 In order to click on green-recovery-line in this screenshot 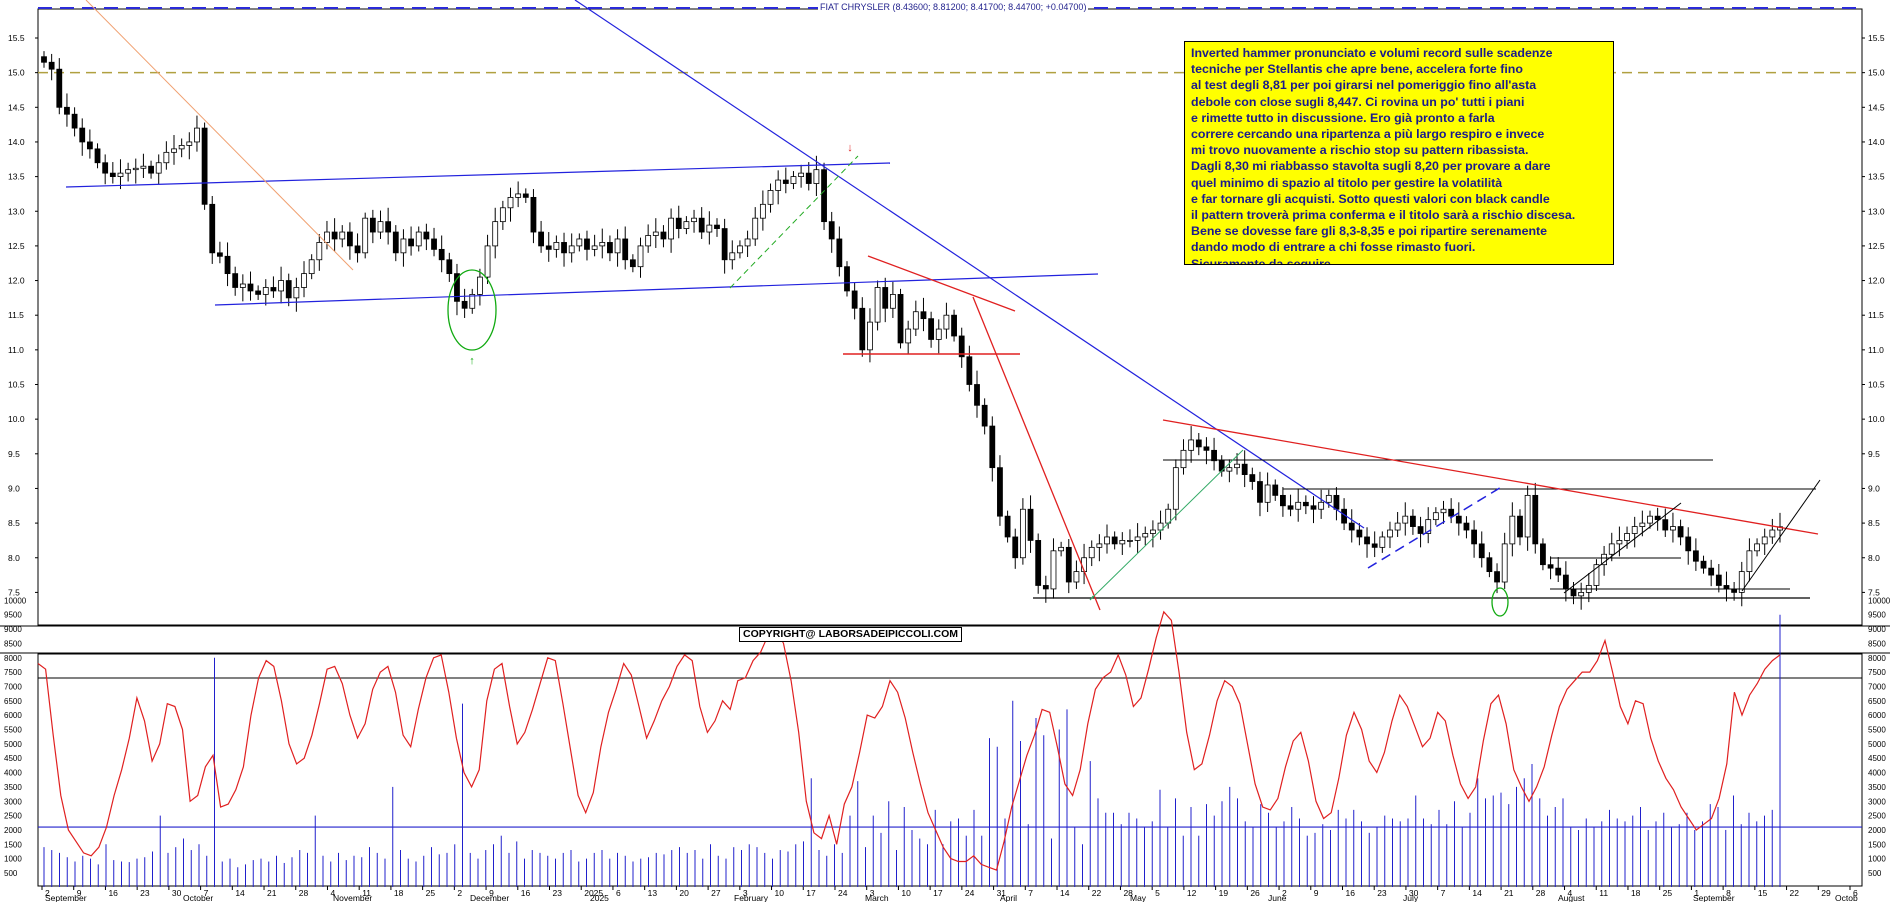, I will do `click(1166, 525)`.